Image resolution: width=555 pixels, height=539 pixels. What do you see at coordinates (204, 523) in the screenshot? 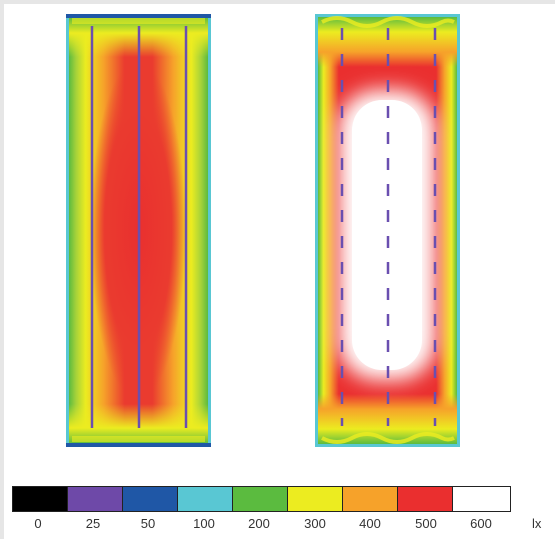
I see `legend-label-3: 100` at bounding box center [204, 523].